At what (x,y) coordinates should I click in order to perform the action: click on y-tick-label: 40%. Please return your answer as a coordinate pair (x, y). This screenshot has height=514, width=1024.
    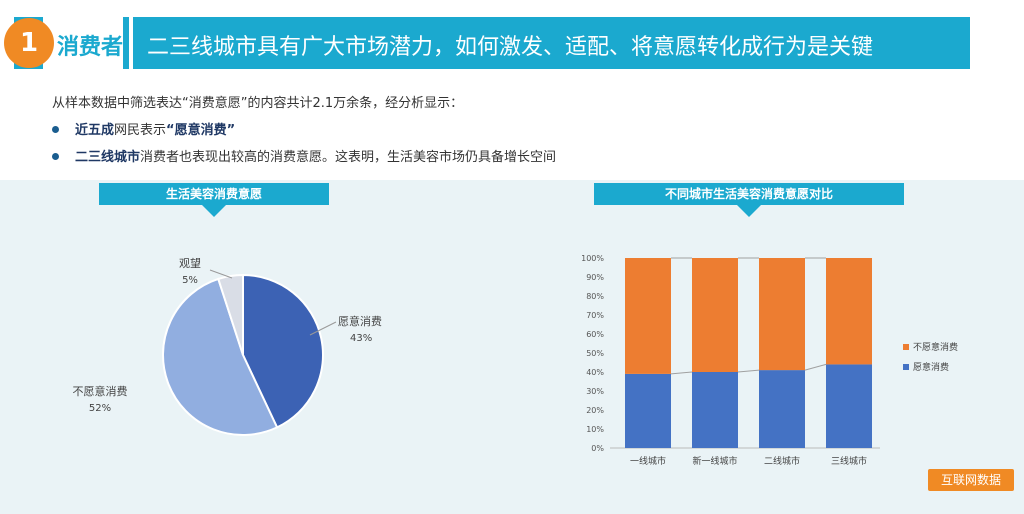
    Looking at the image, I should click on (595, 372).